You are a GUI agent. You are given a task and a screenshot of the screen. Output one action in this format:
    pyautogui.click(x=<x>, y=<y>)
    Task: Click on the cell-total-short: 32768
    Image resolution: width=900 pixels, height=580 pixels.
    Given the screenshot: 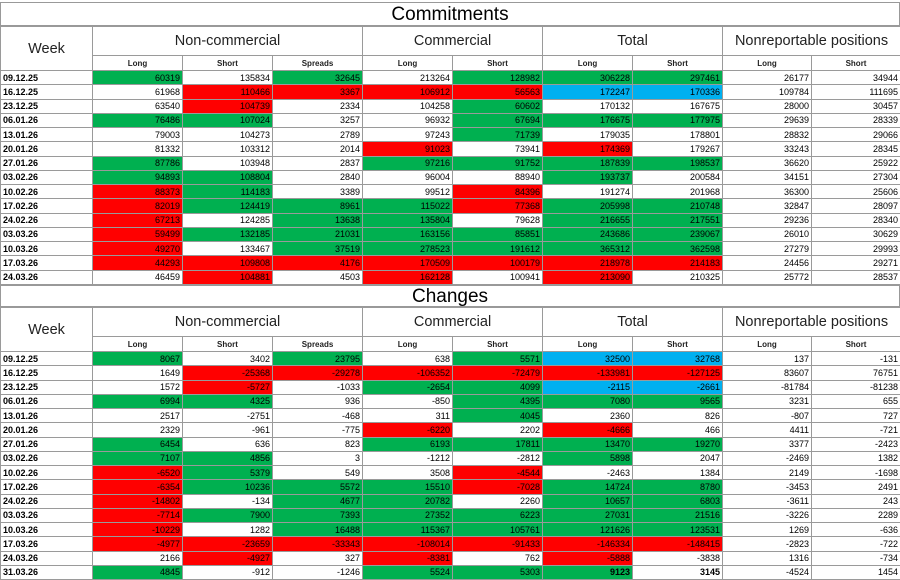 What is the action you would take?
    pyautogui.click(x=678, y=359)
    